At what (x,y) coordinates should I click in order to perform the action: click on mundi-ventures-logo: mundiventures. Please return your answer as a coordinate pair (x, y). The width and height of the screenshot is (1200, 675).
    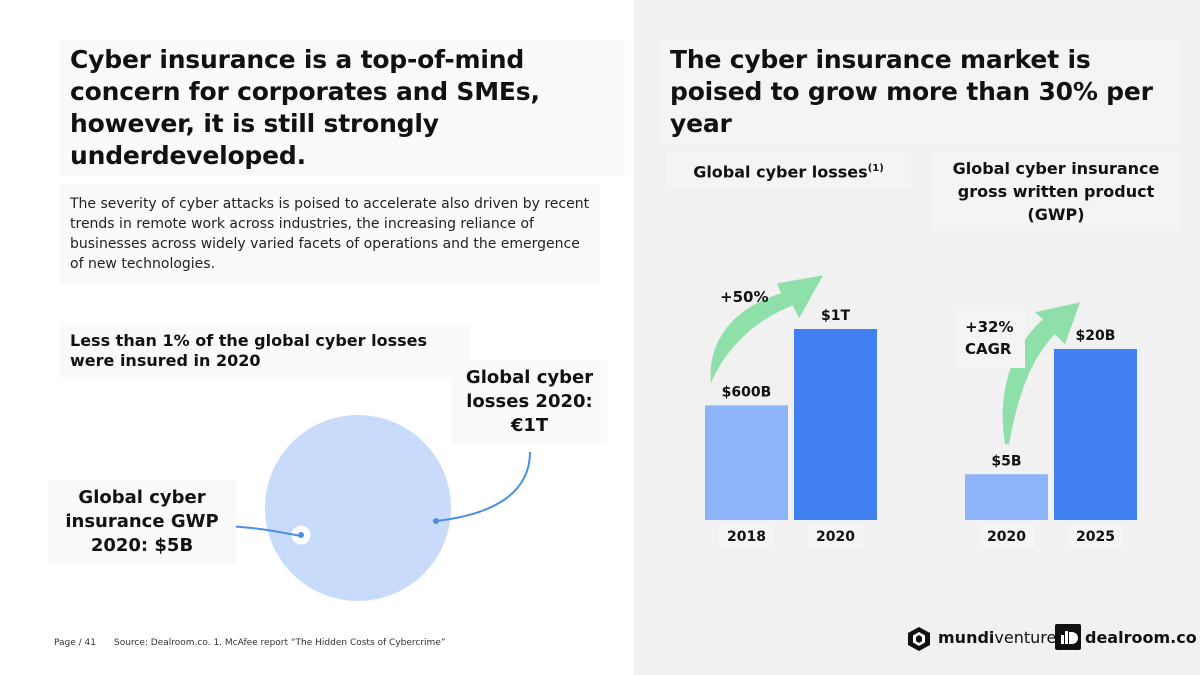
    Looking at the image, I should click on (1001, 638).